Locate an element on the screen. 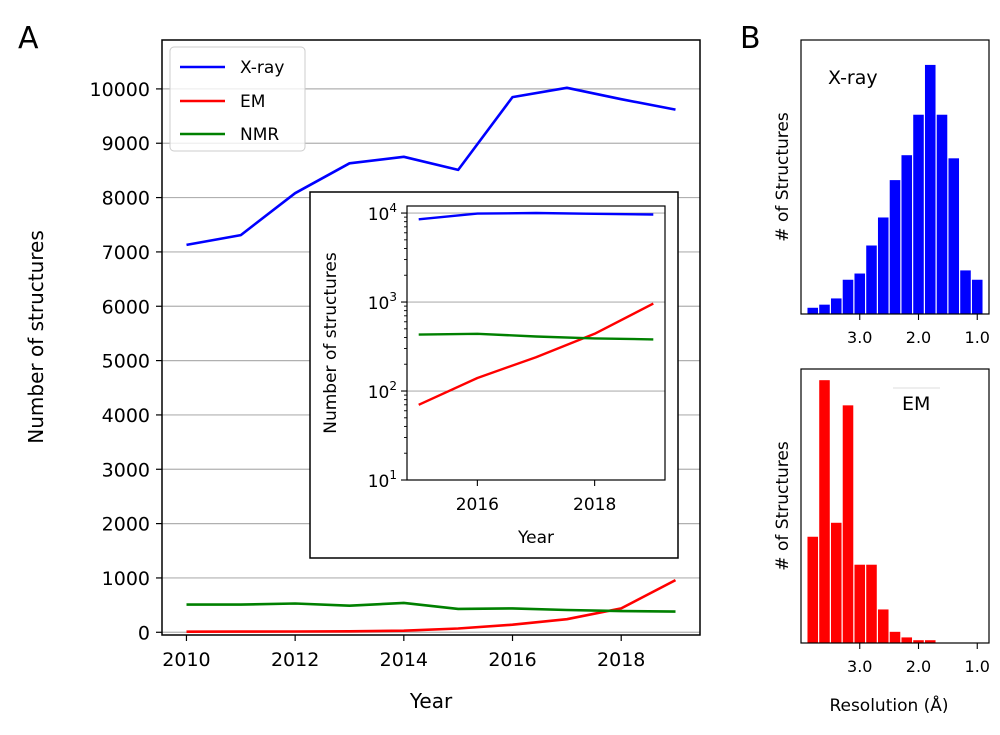 Image resolution: width=1000 pixels, height=735 pixels. inset-series-em is located at coordinates (536, 354).